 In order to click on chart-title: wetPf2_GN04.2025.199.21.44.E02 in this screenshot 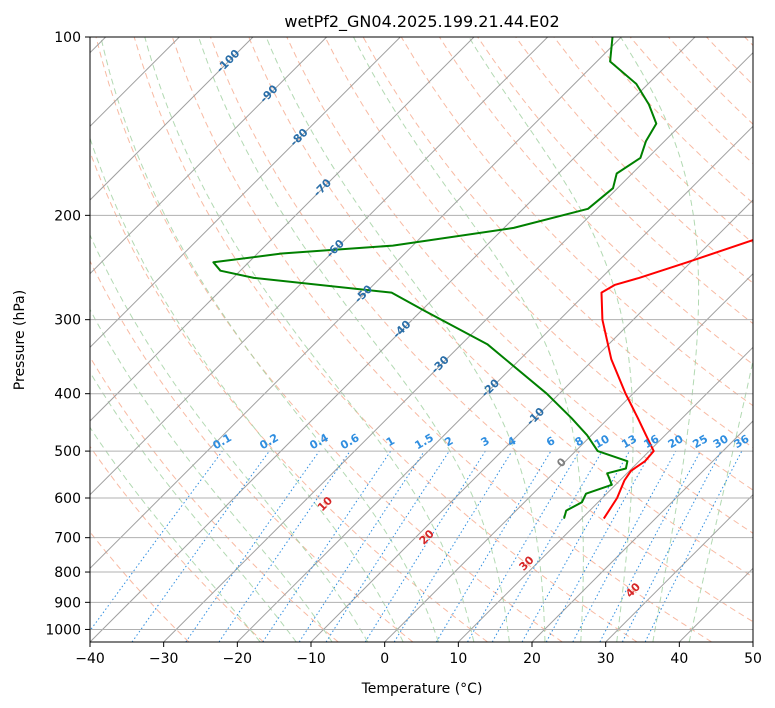, I will do `click(421, 22)`.